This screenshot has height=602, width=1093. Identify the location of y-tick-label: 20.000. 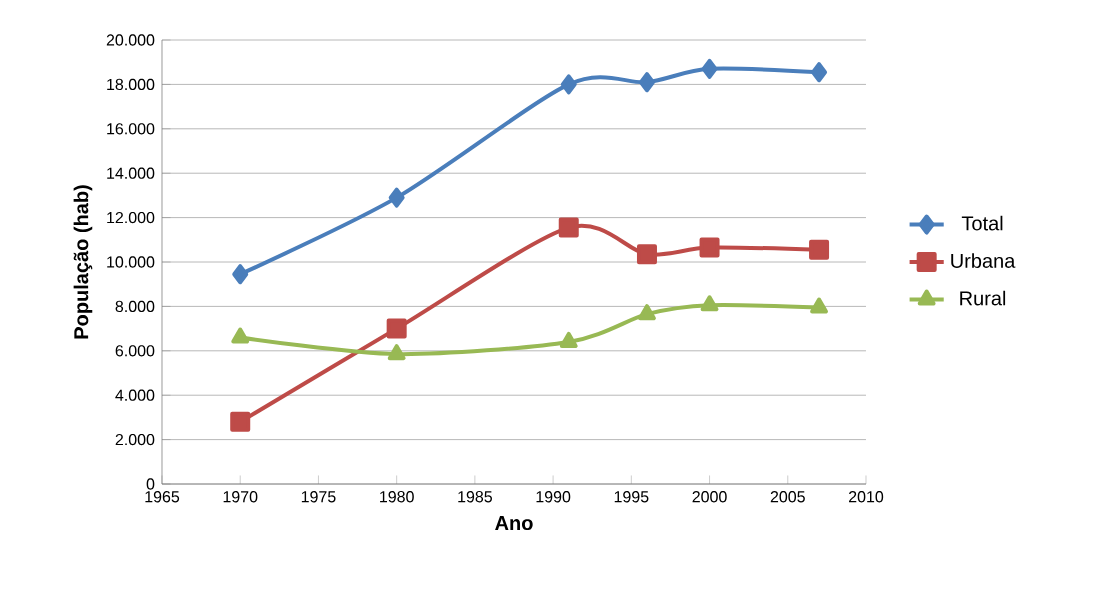
(130, 40).